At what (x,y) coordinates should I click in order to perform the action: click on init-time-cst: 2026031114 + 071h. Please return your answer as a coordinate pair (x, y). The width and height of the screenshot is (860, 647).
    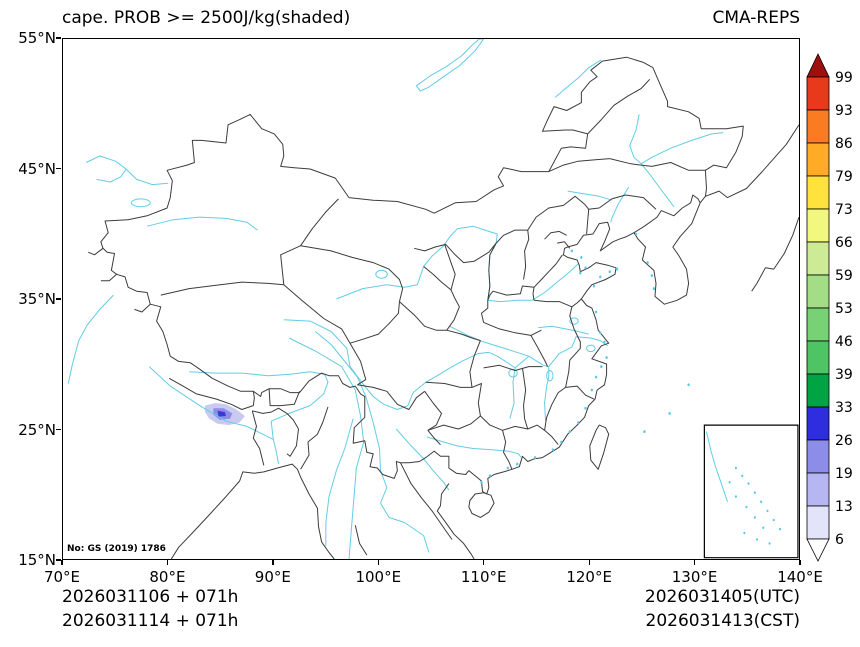
    Looking at the image, I should click on (150, 621).